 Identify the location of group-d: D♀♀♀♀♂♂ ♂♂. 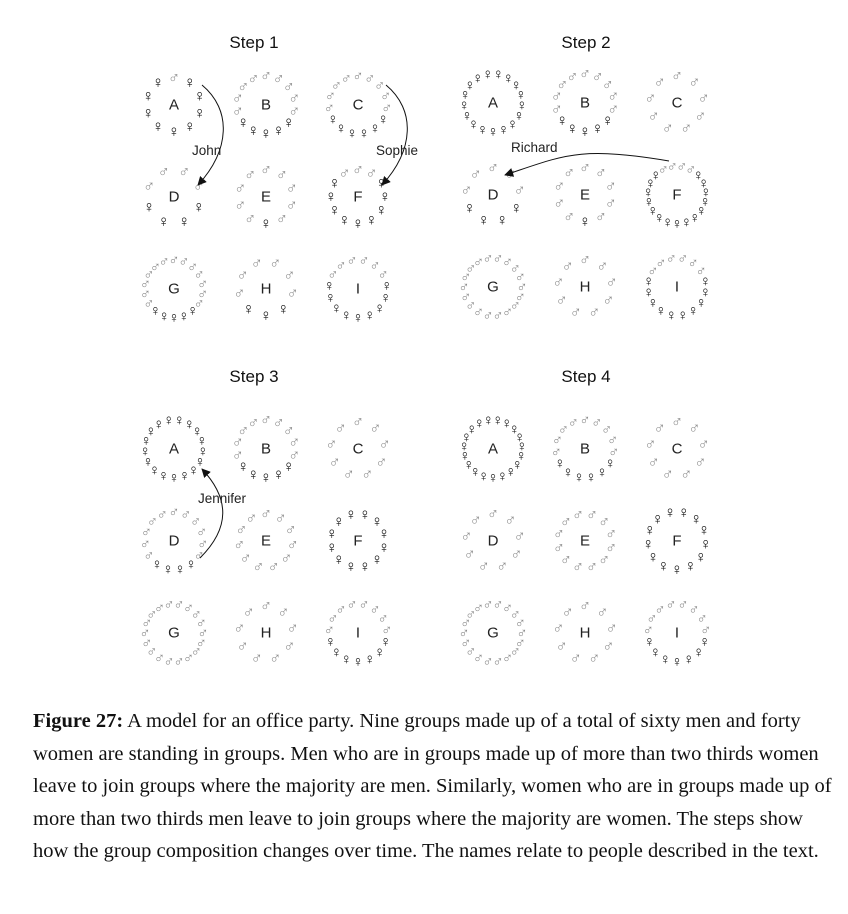
(174, 197).